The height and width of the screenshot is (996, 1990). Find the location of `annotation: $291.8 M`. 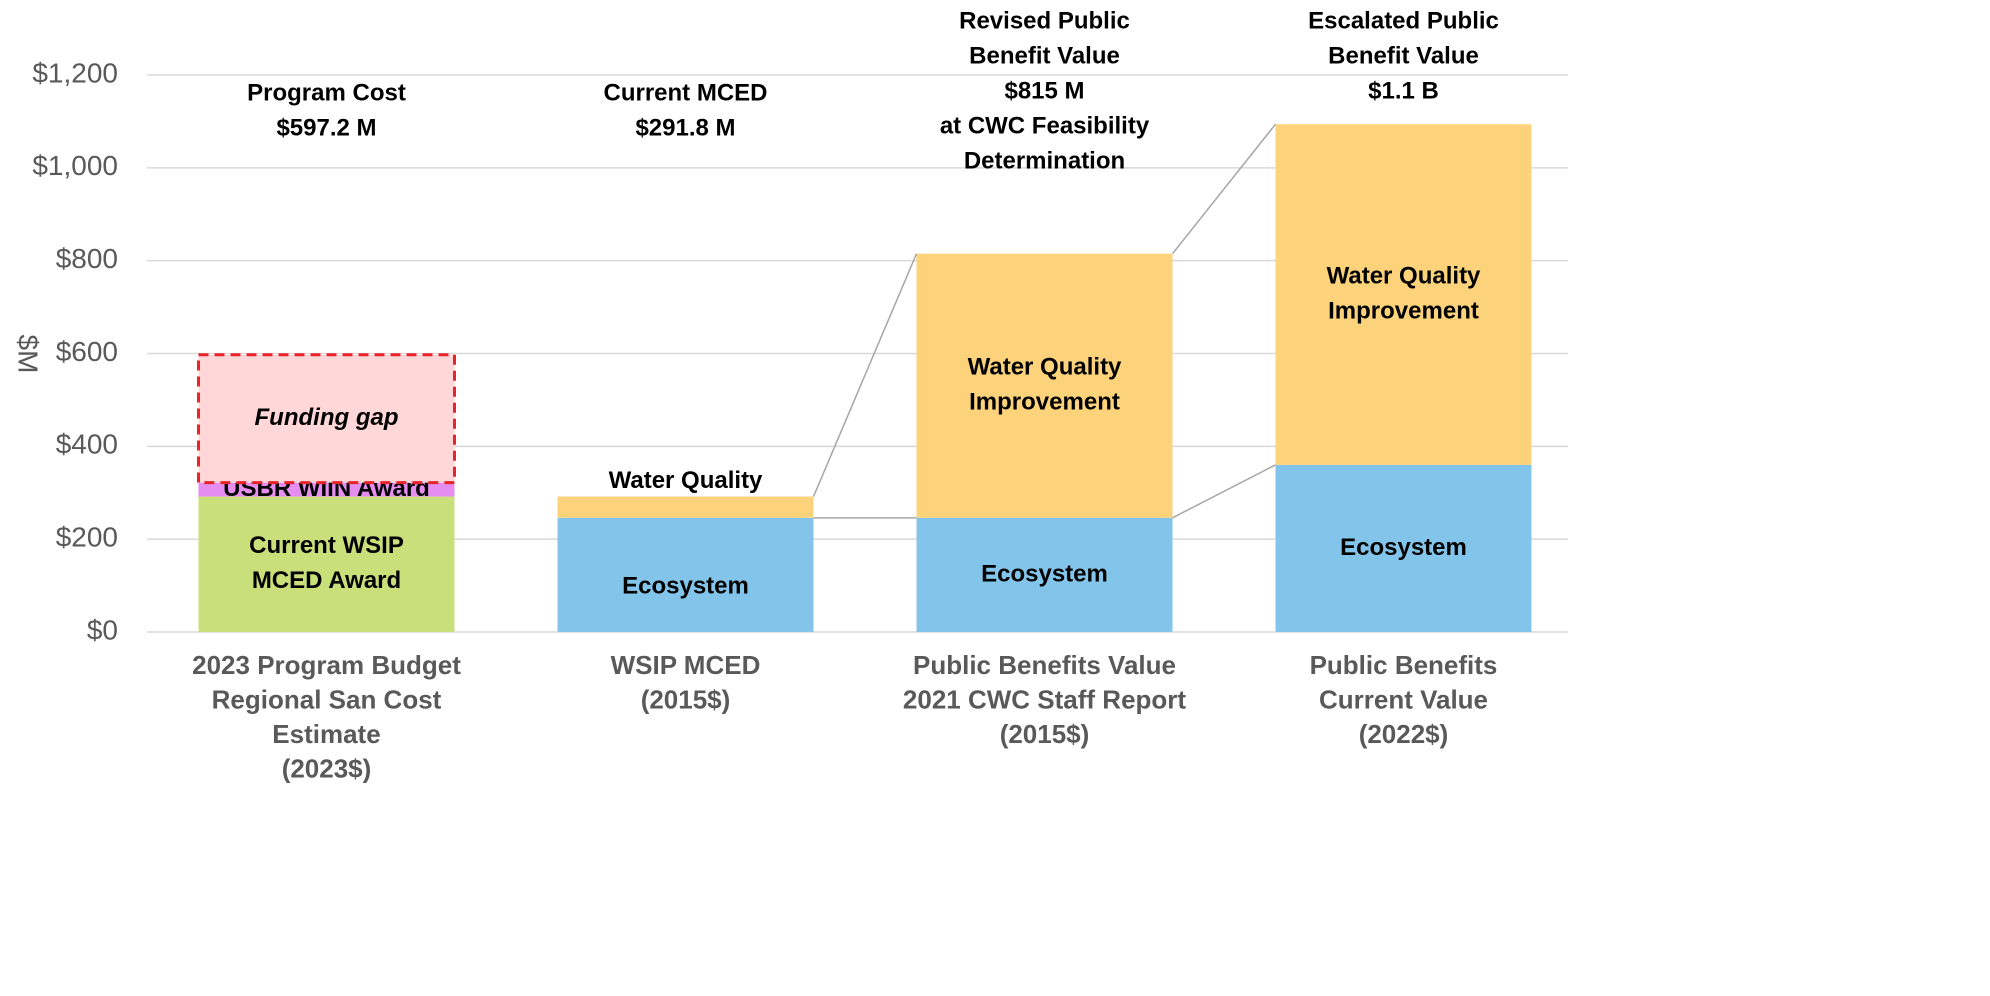

annotation: $291.8 M is located at coordinates (685, 127).